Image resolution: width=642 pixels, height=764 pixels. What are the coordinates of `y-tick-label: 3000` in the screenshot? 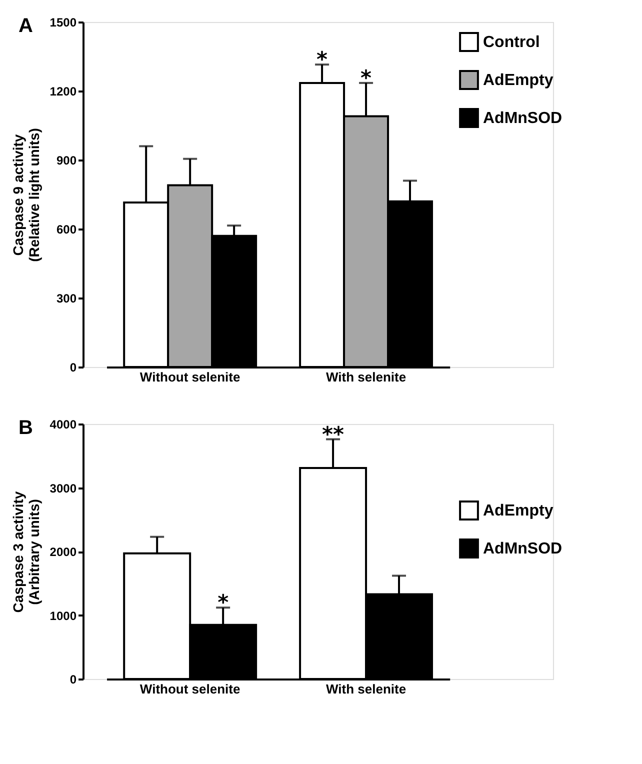 It's located at (63, 488).